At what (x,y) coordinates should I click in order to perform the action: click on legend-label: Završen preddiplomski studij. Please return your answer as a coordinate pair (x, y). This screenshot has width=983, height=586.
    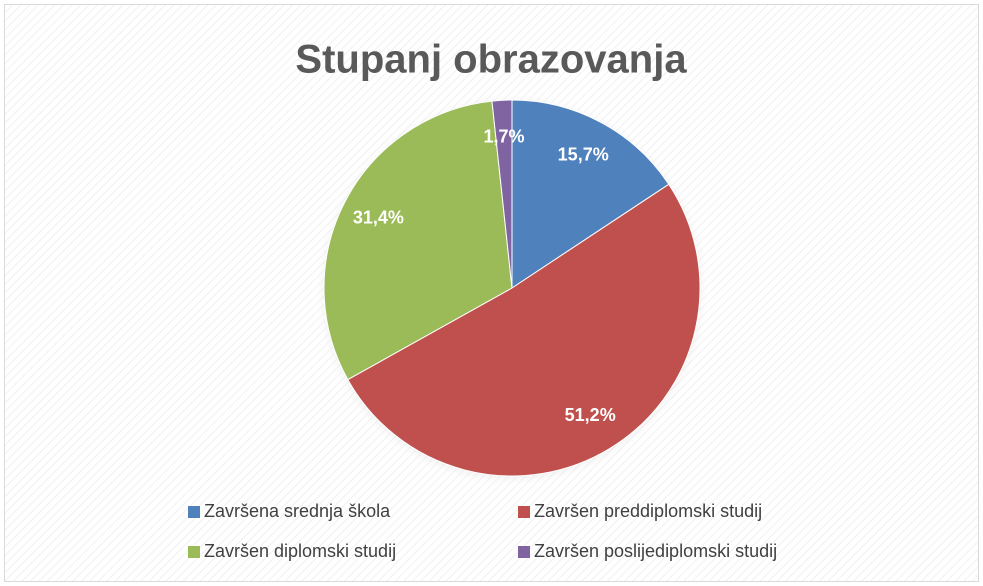
    Looking at the image, I should click on (648, 511).